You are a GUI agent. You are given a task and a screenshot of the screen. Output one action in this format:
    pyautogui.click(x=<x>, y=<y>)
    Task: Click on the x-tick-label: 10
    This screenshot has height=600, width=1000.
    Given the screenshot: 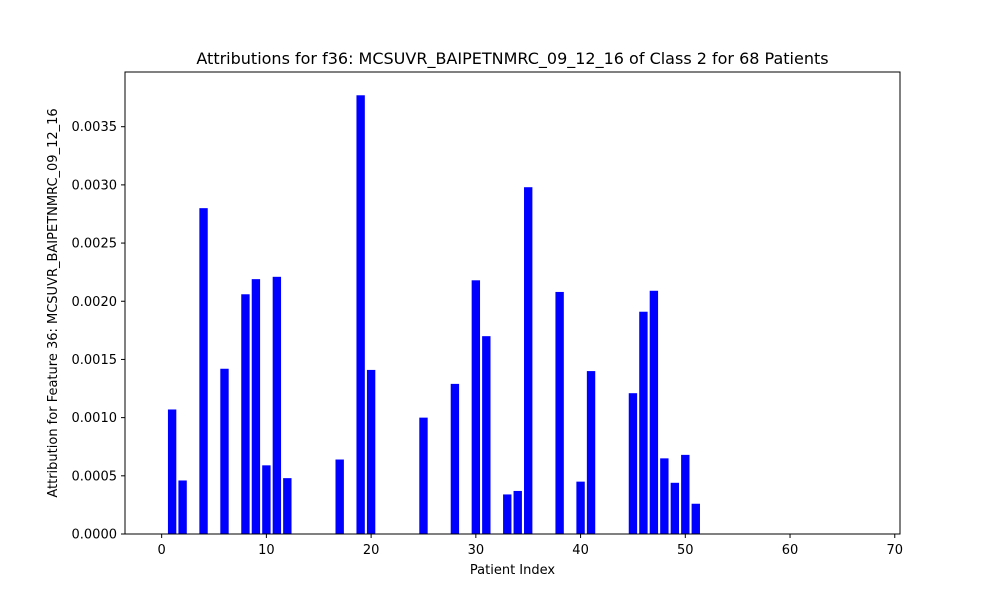 What is the action you would take?
    pyautogui.click(x=266, y=550)
    